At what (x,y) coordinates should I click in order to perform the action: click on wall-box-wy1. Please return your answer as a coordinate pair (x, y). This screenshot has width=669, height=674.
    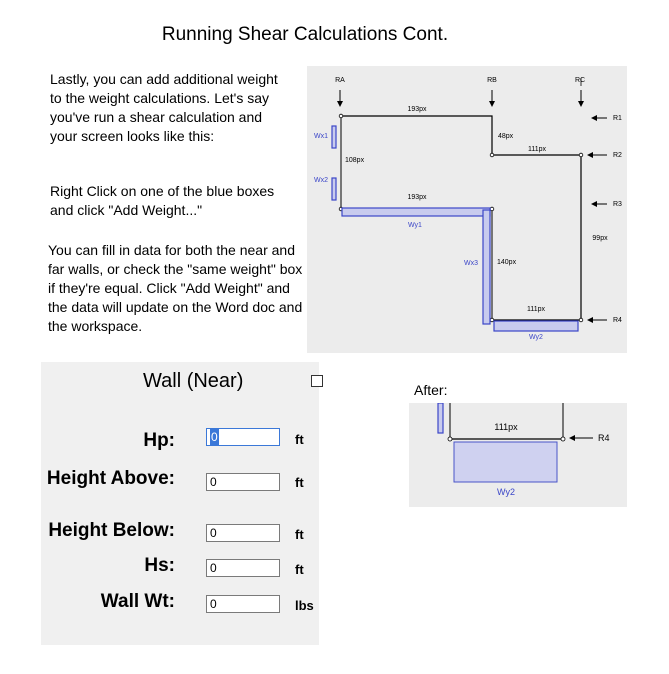
    Looking at the image, I should click on (416, 212).